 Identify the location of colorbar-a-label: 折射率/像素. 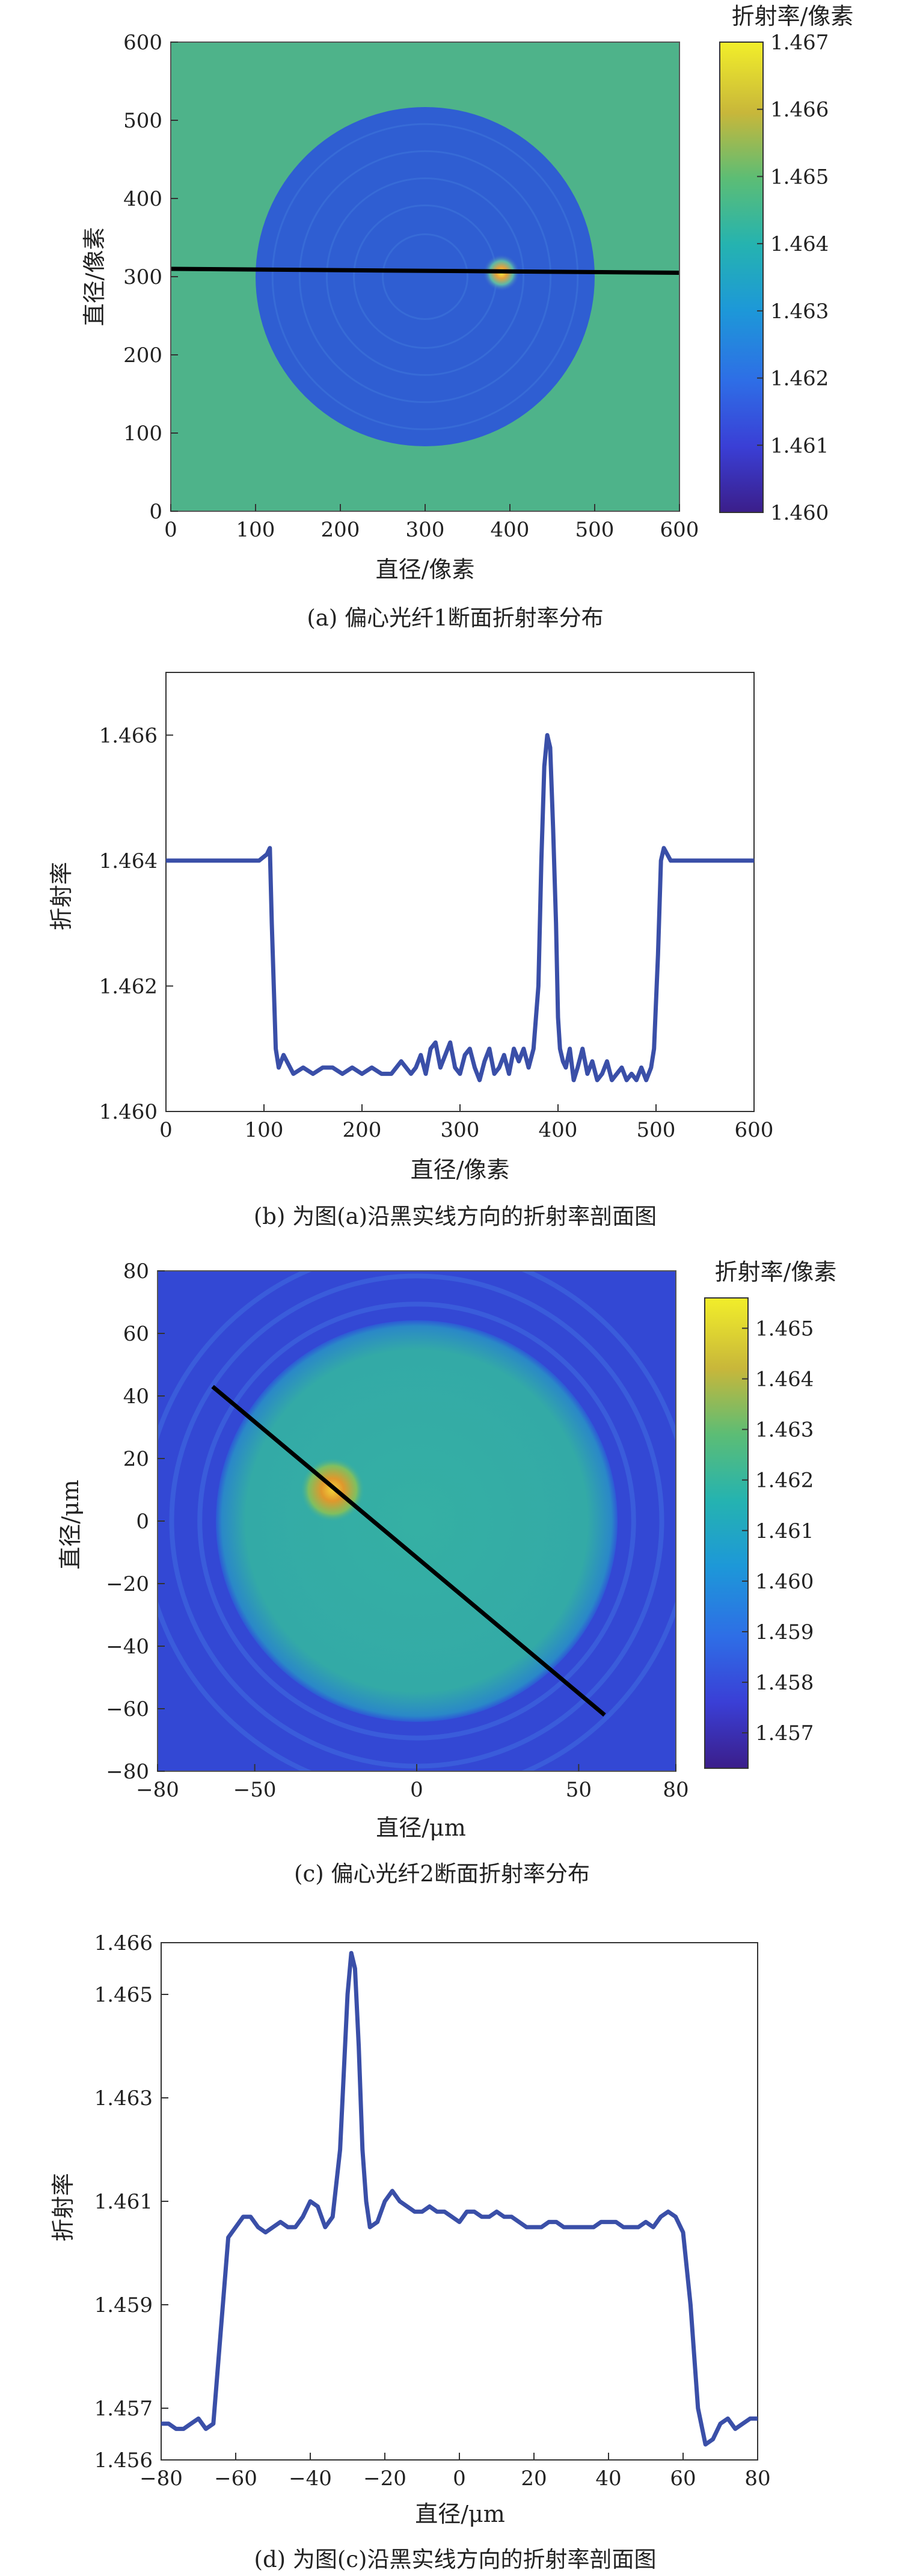
(793, 16).